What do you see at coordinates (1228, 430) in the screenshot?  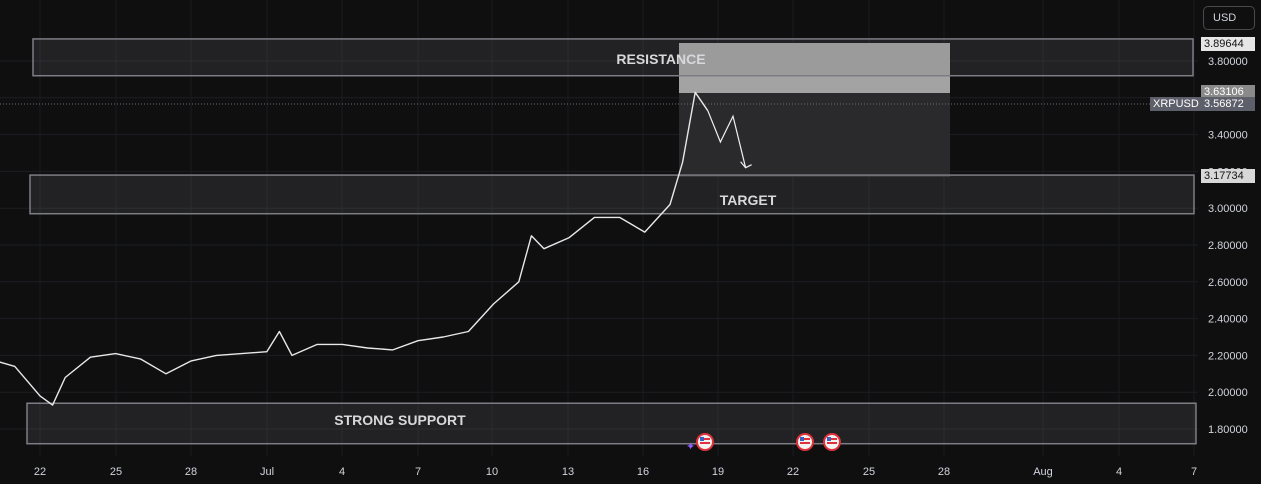 I see `y-tick-label: 1.80000` at bounding box center [1228, 430].